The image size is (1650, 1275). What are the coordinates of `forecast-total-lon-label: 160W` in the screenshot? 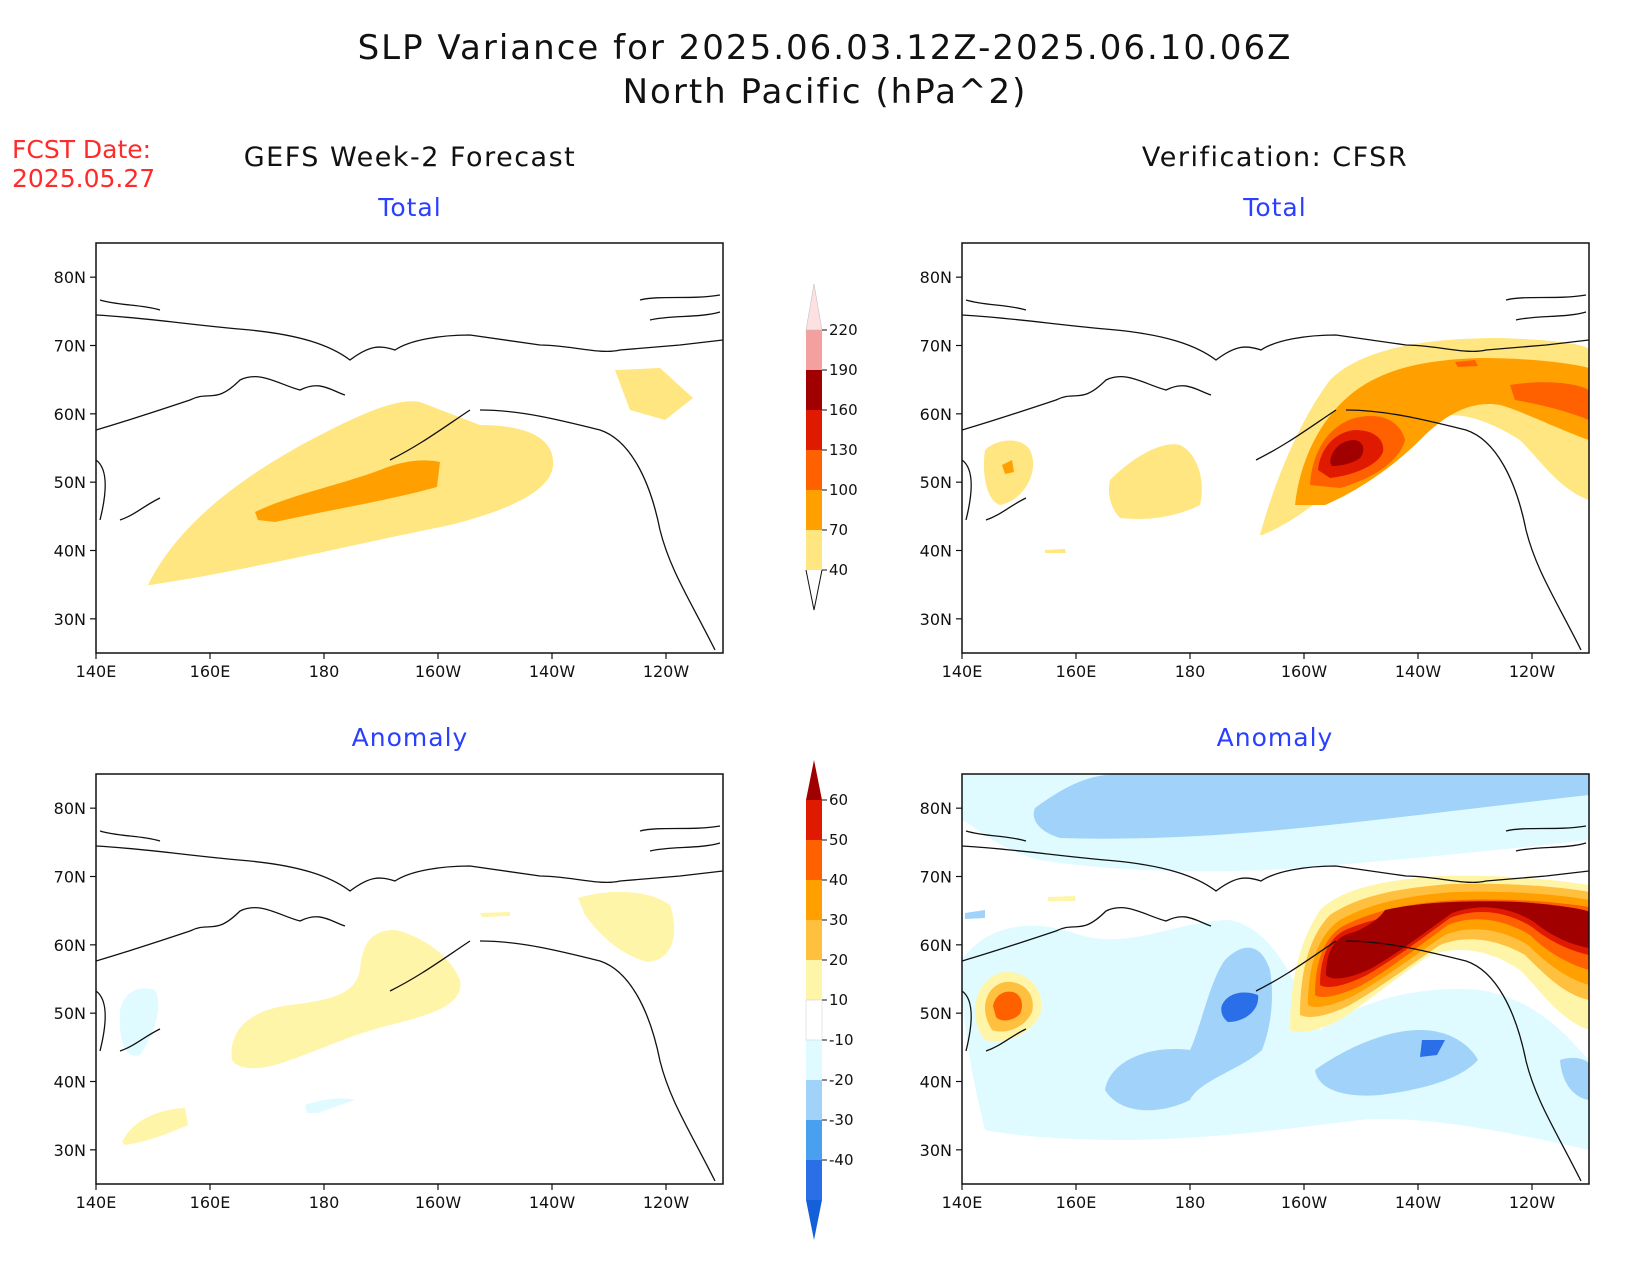 It's located at (438, 671).